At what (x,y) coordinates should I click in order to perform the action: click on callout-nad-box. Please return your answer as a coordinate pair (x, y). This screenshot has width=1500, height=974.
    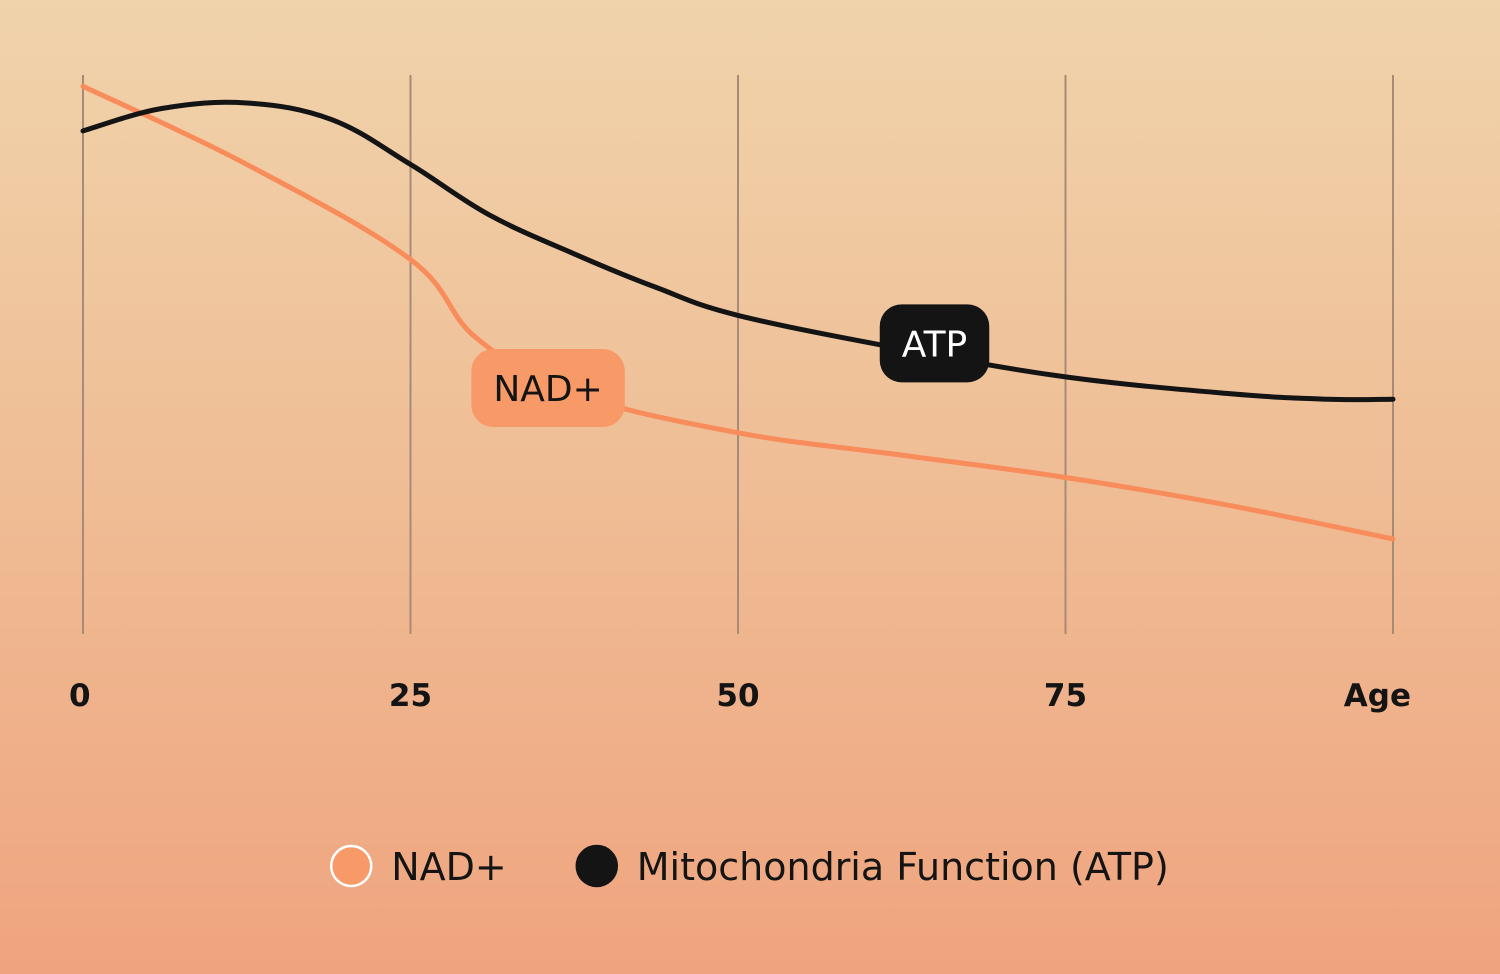
    Looking at the image, I should click on (548, 388).